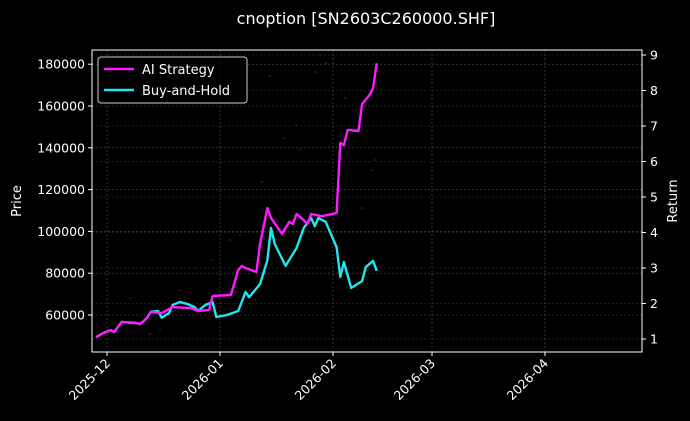  What do you see at coordinates (186, 91) in the screenshot?
I see `legend-label-buy-and-hold: Buy-and-Hold` at bounding box center [186, 91].